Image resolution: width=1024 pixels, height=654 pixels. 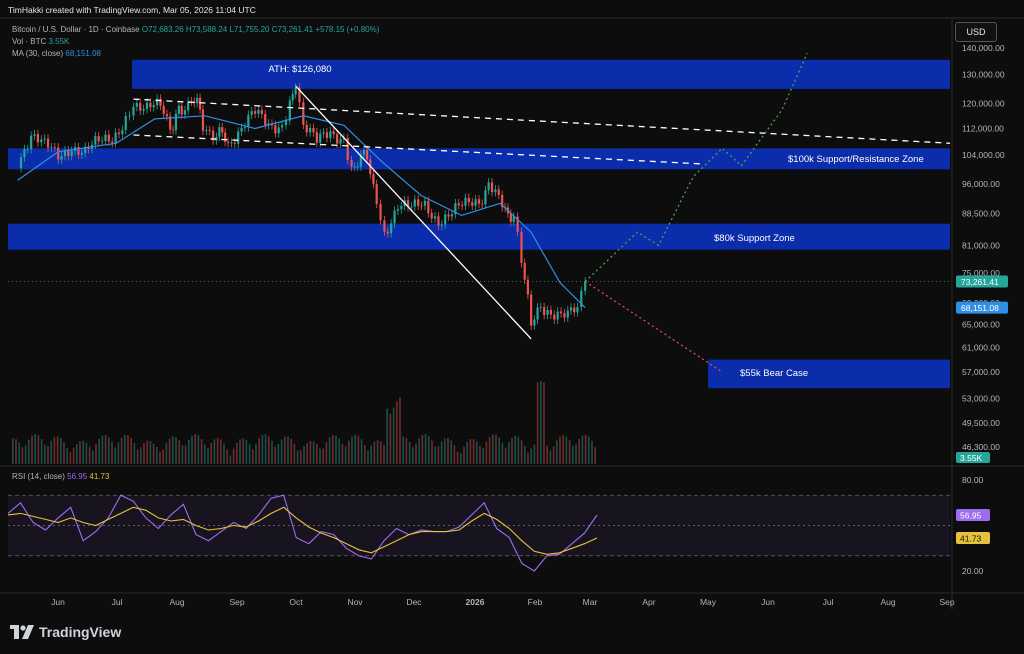 What do you see at coordinates (56, 53) in the screenshot?
I see `ma-legend: MA (30, close) 68,151.08` at bounding box center [56, 53].